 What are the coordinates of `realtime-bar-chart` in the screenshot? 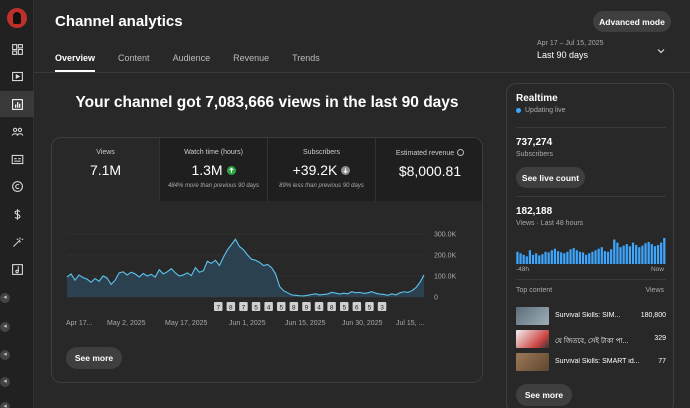 It's located at (591, 250).